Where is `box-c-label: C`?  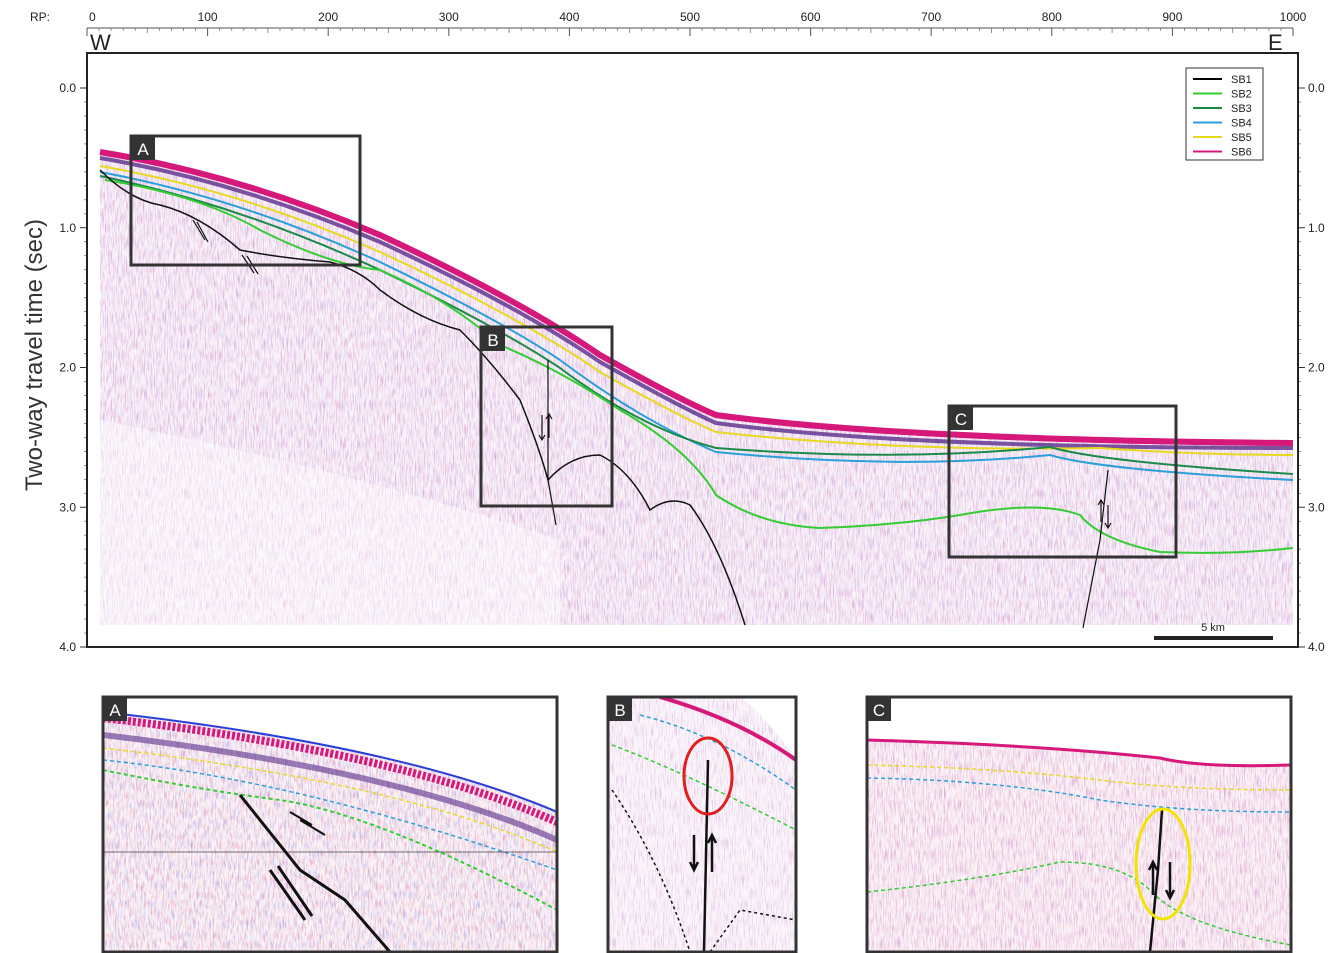
box-c-label: C is located at coordinates (961, 419).